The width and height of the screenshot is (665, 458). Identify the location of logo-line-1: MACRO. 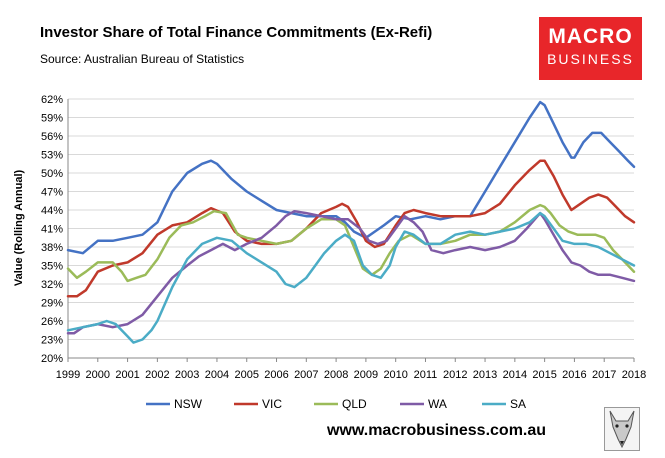
(590, 36).